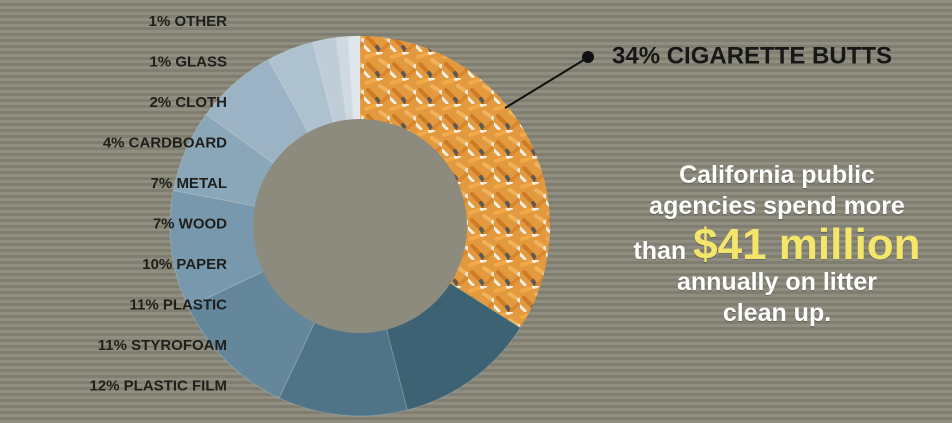 The image size is (952, 423). What do you see at coordinates (777, 206) in the screenshot?
I see `message-line-2: agencies spend more` at bounding box center [777, 206].